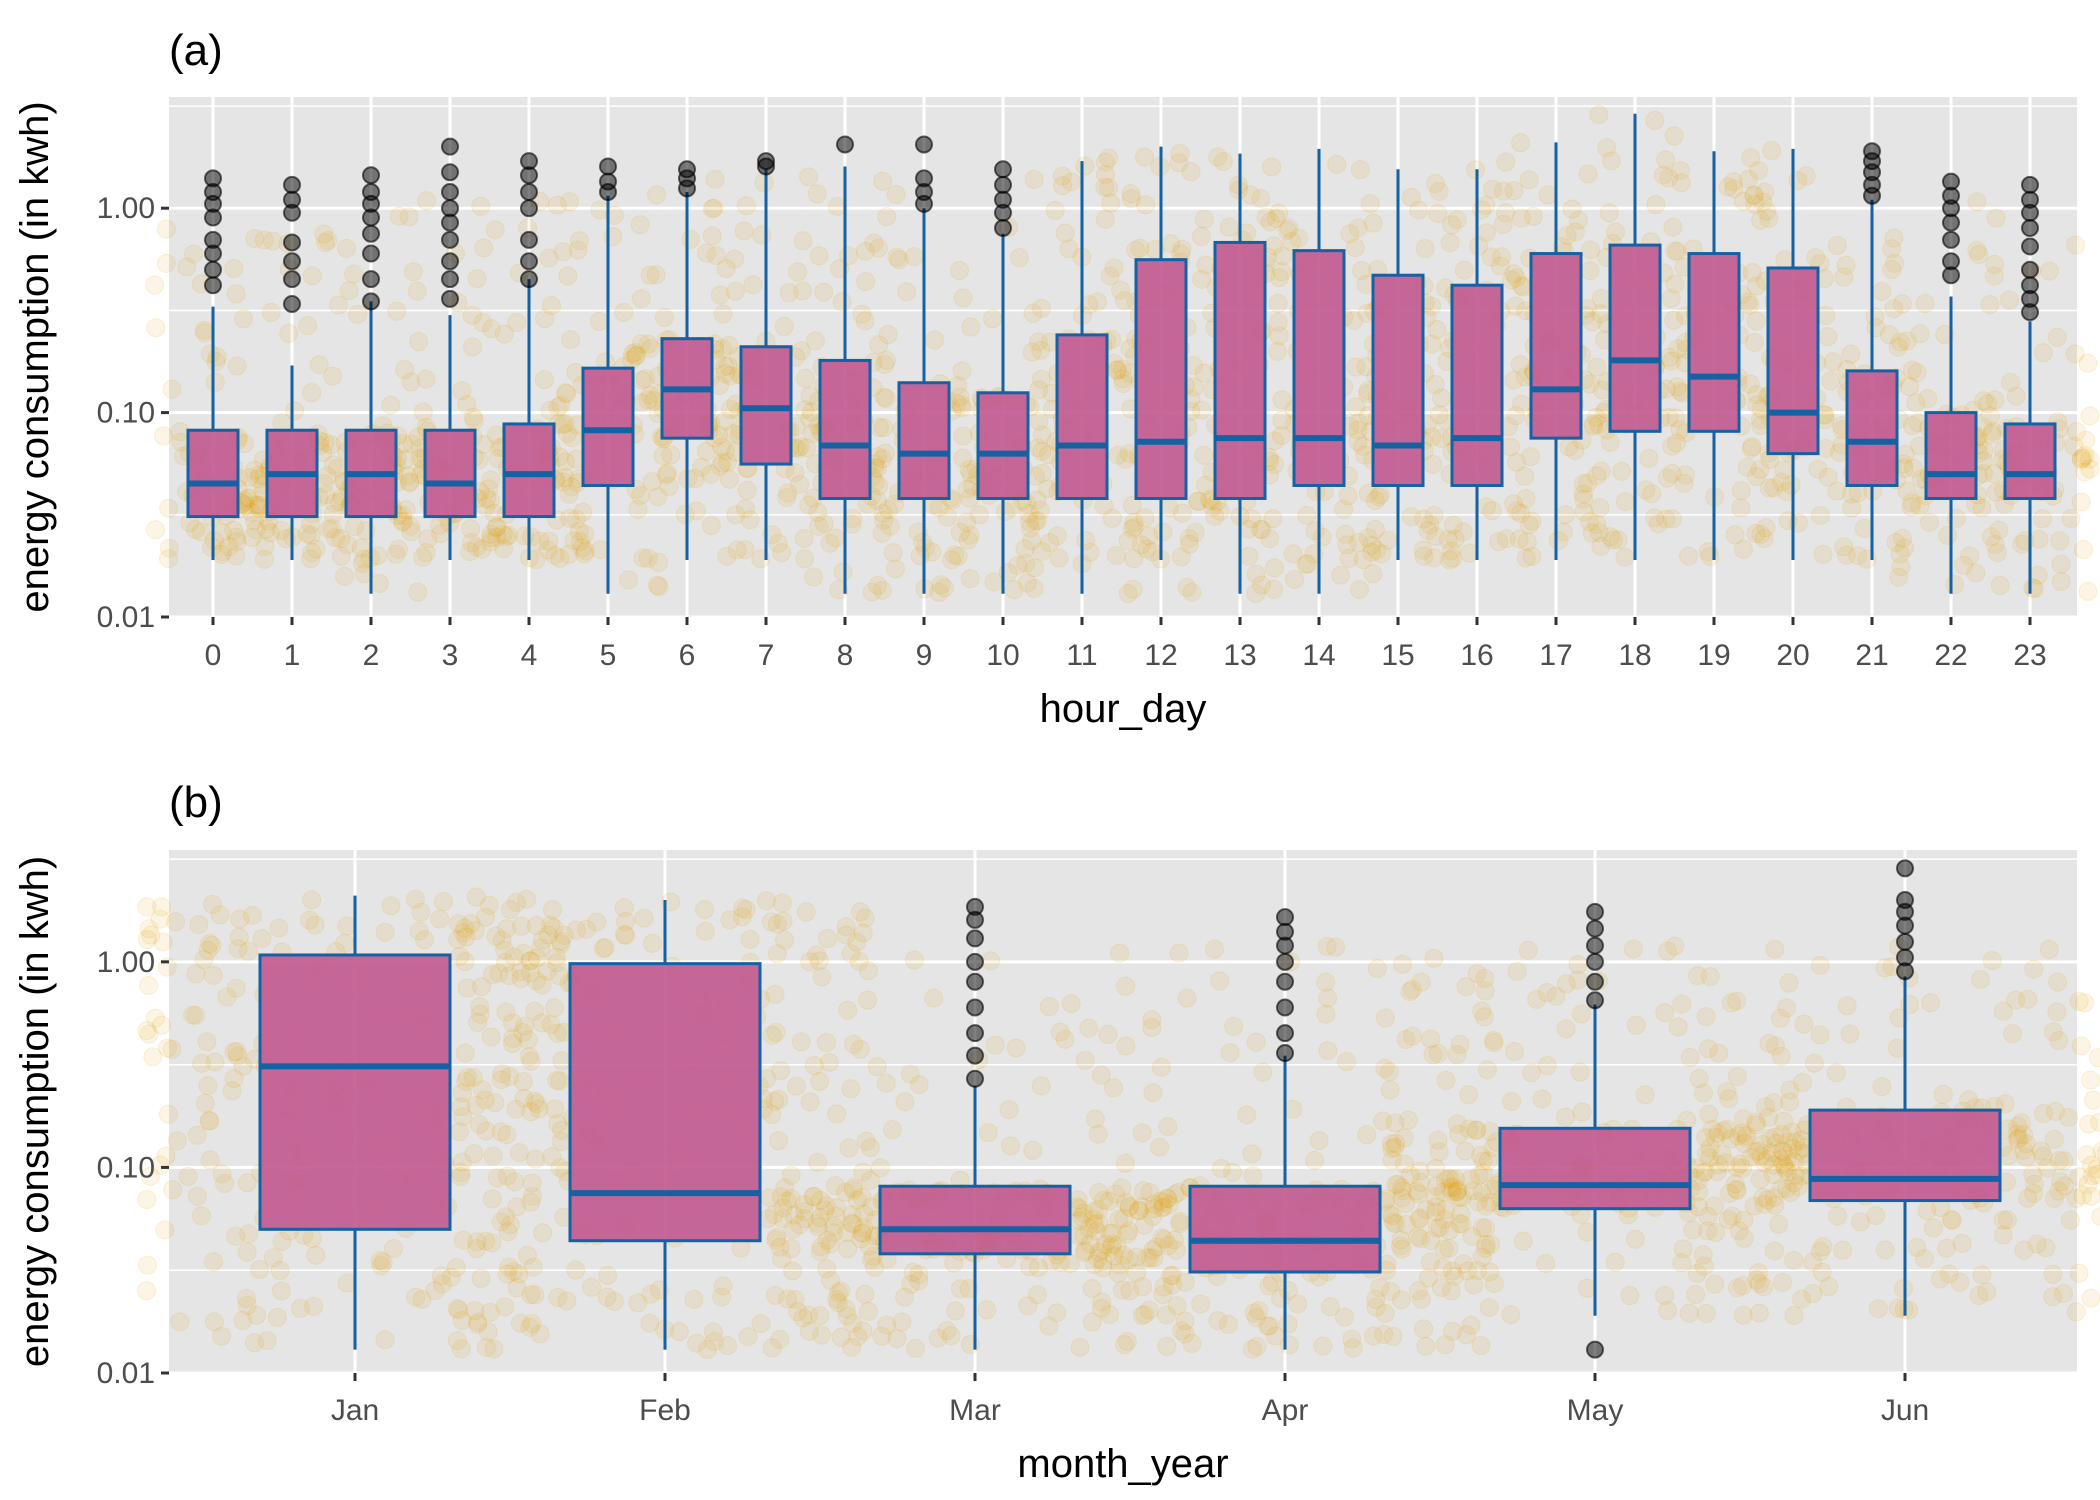 This screenshot has height=1500, width=2100. I want to click on x-tick-label: 2, so click(371, 655).